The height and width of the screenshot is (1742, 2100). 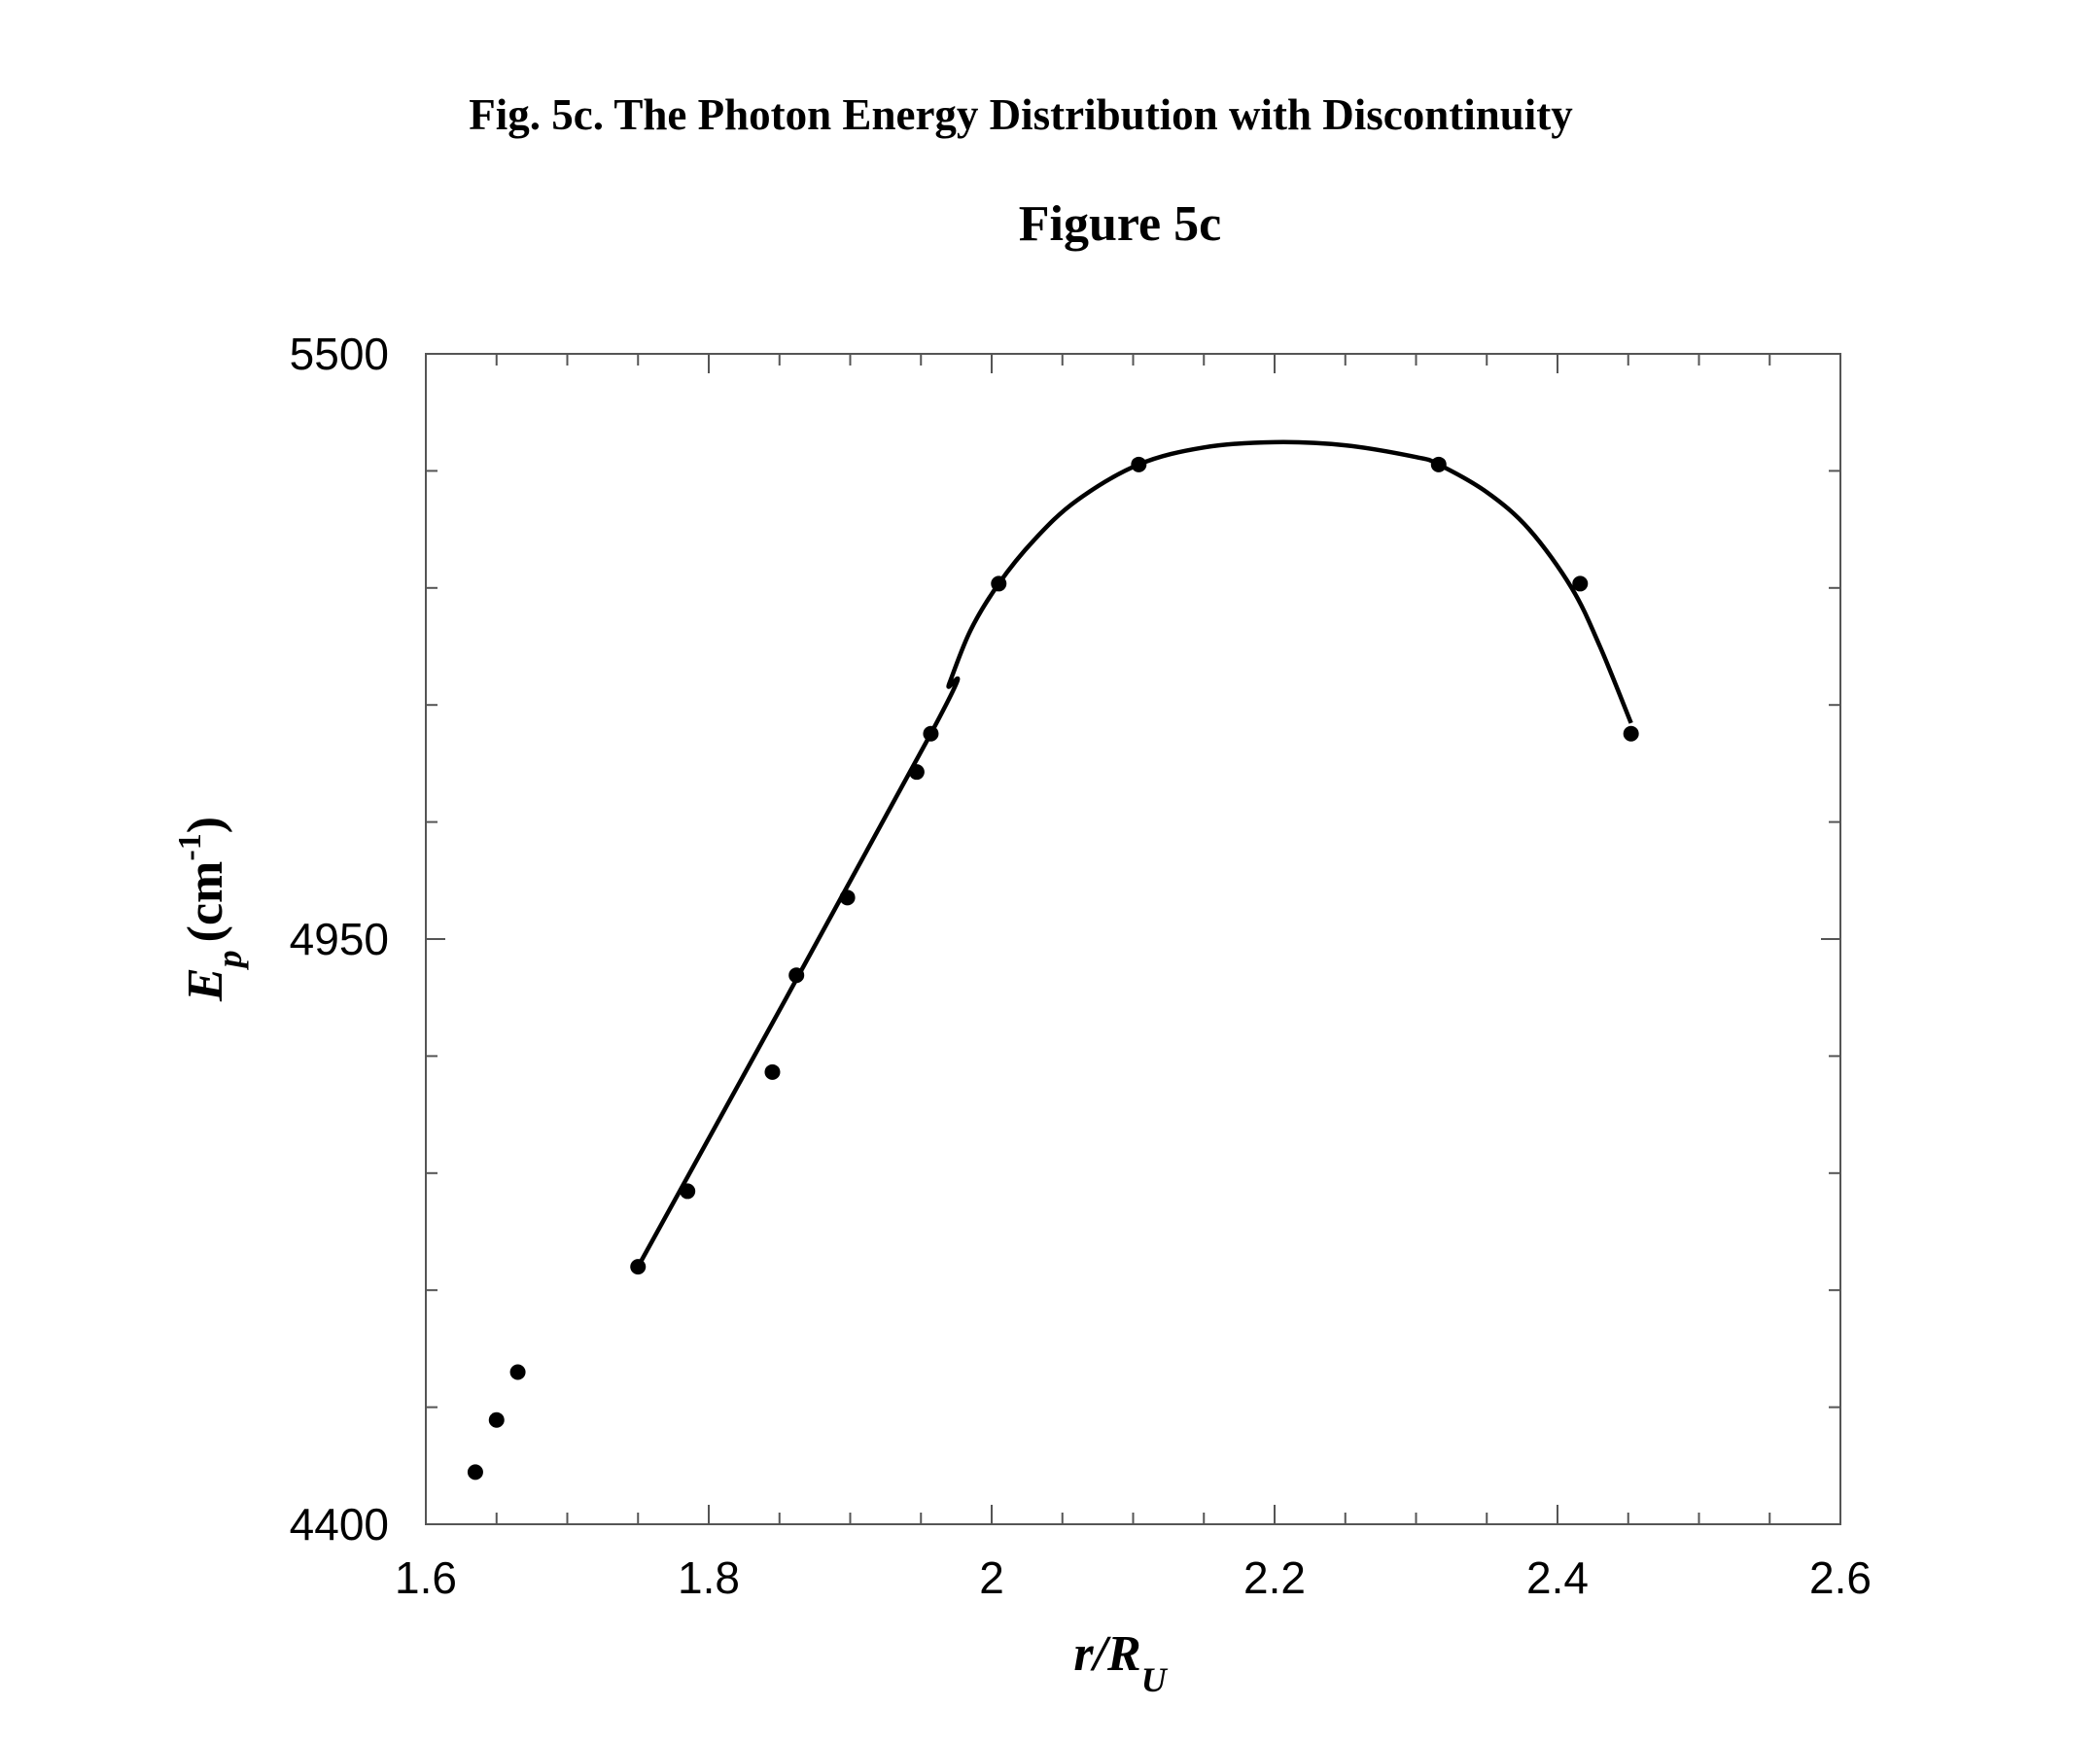 I want to click on y-tick-labels: 4400 4950 5500, so click(x=339, y=940).